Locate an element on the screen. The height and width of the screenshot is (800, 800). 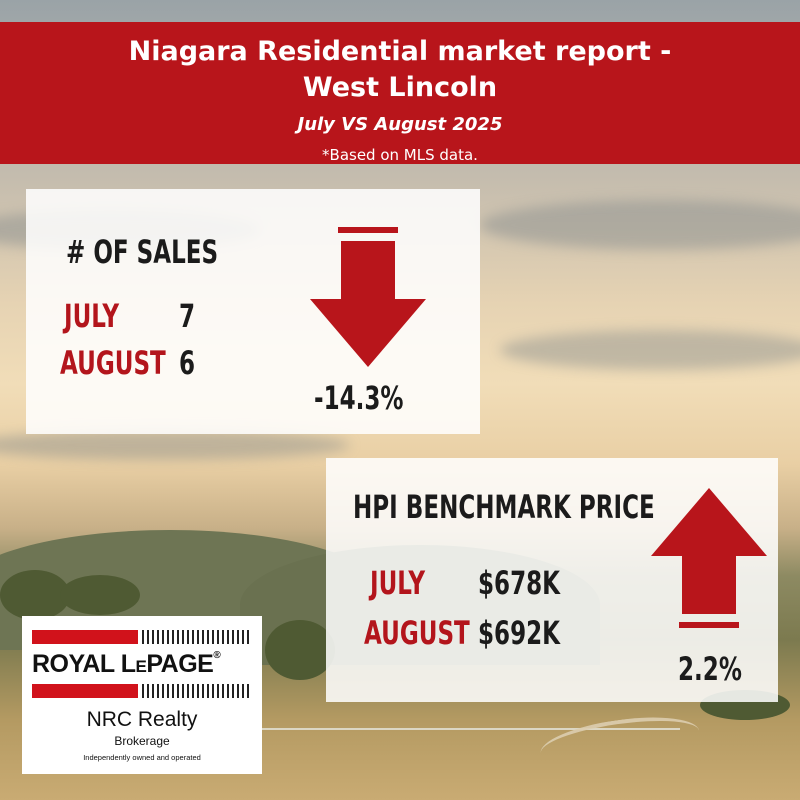
logo-stripes-bottom is located at coordinates (197, 691).